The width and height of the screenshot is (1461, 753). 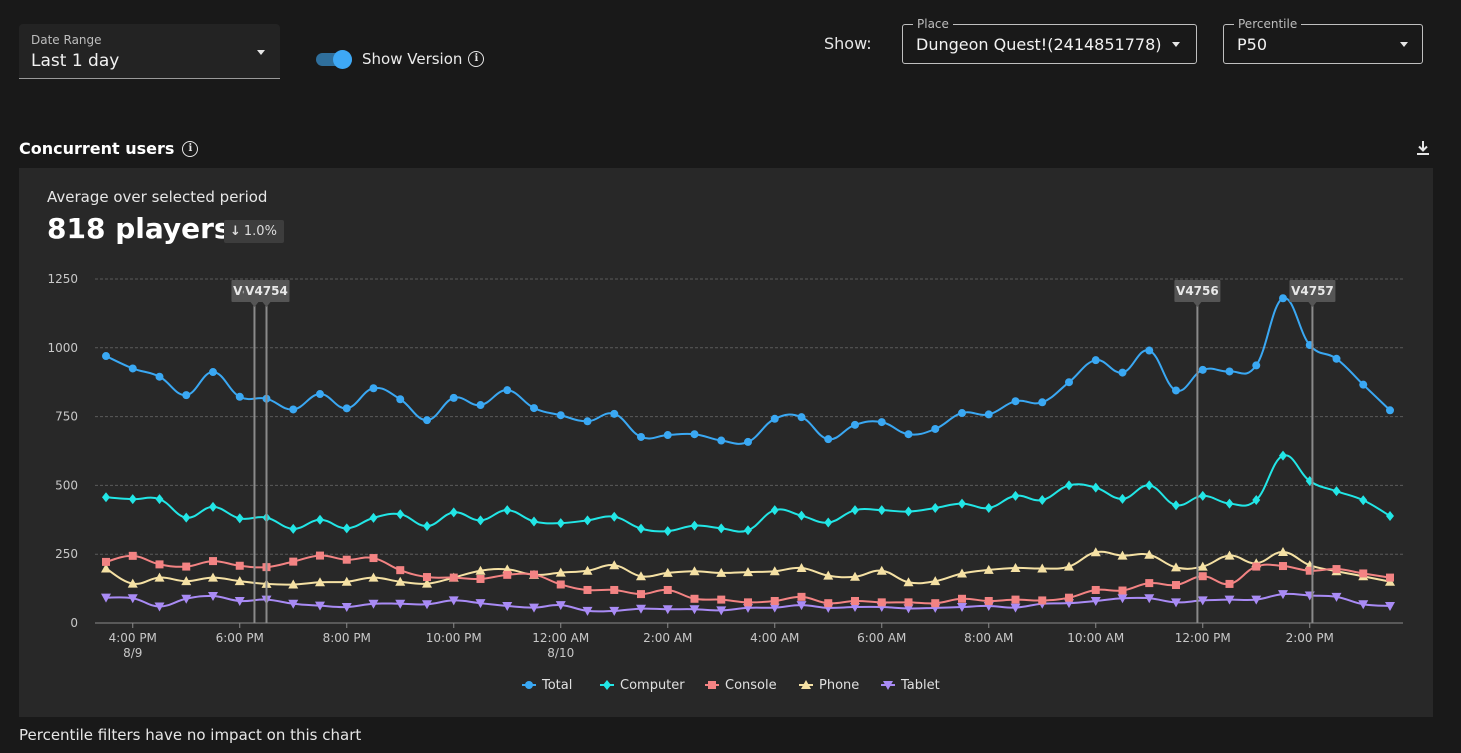 I want to click on x-tick-label: 2:00 PM, so click(x=1310, y=638).